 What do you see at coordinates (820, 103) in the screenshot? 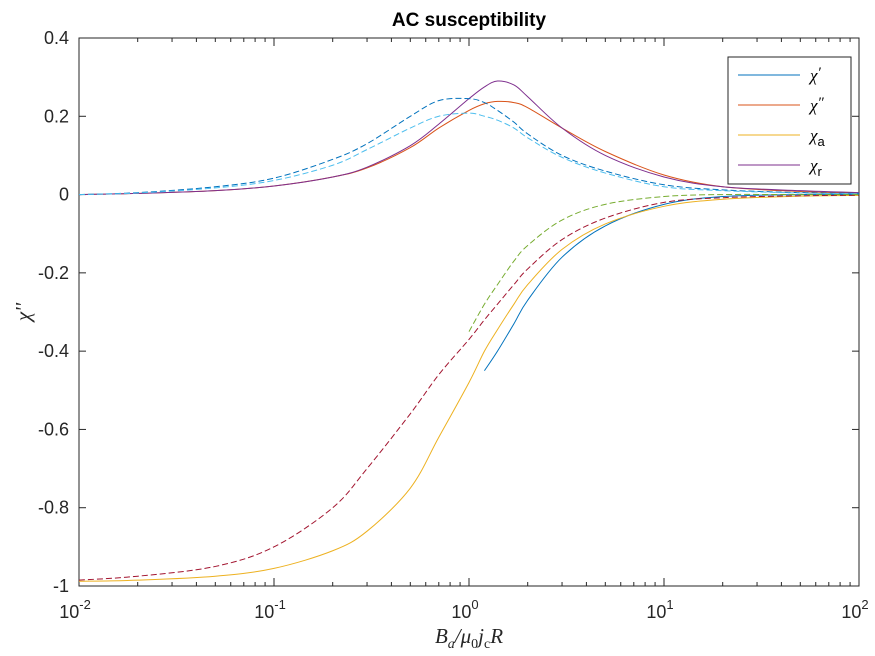
I see `legend-entry-modifier: ″` at bounding box center [820, 103].